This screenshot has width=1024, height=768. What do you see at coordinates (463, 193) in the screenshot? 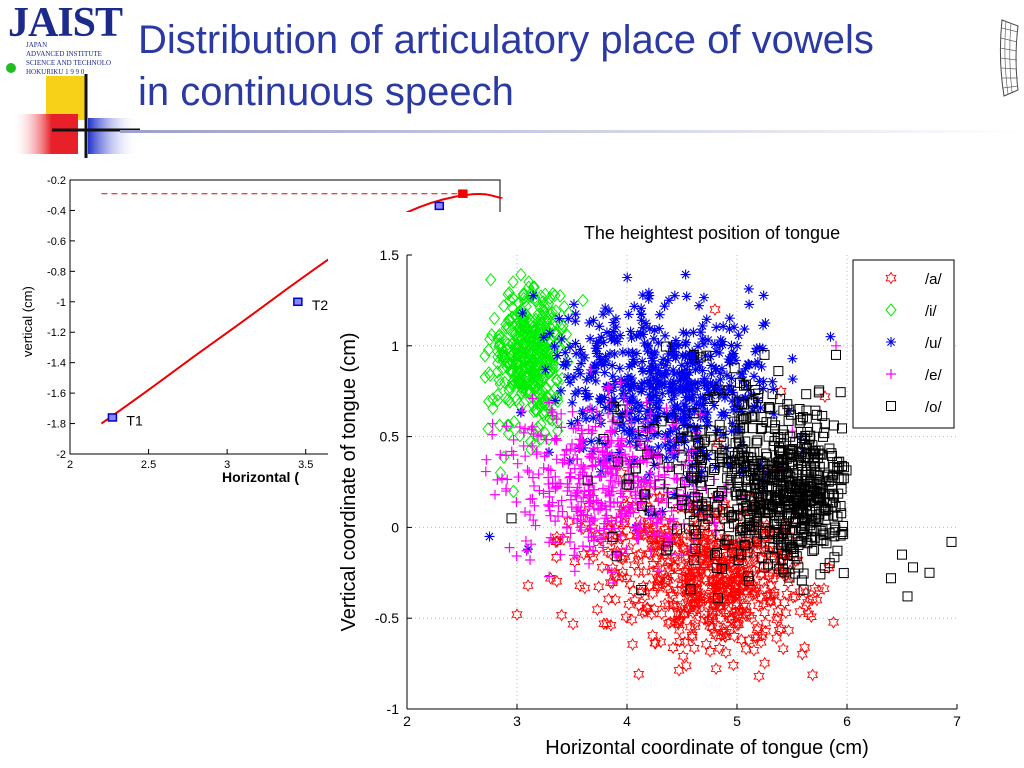
I see `chart1-point-marker` at bounding box center [463, 193].